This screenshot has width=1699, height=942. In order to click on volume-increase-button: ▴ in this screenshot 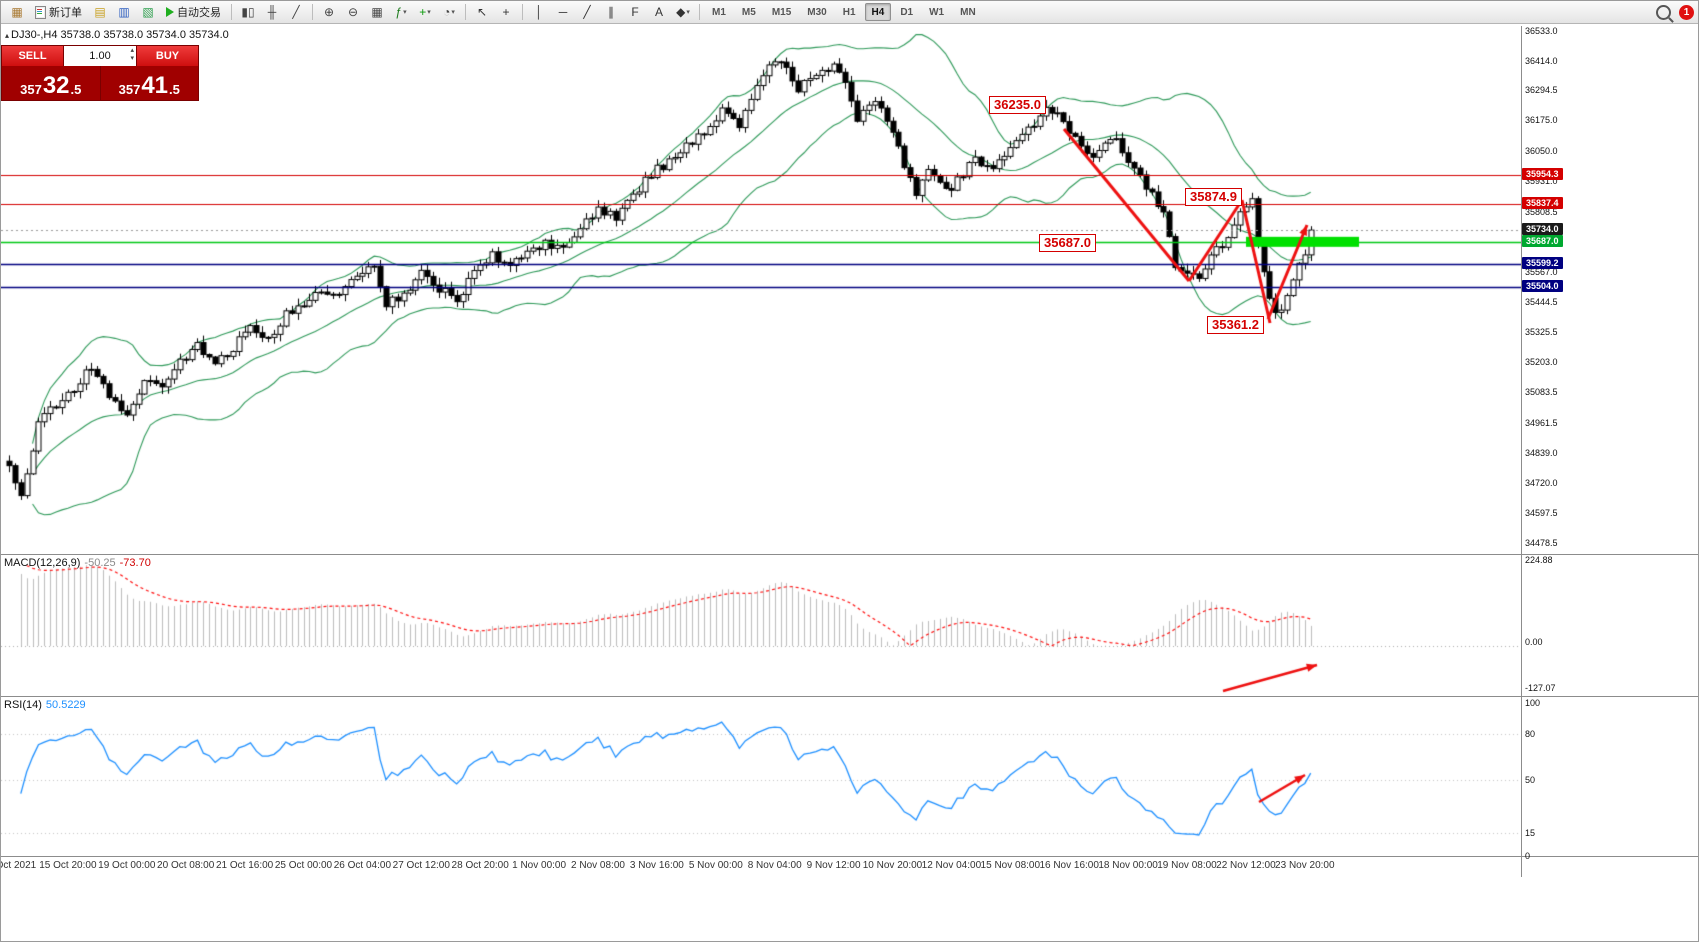, I will do `click(132, 50)`.